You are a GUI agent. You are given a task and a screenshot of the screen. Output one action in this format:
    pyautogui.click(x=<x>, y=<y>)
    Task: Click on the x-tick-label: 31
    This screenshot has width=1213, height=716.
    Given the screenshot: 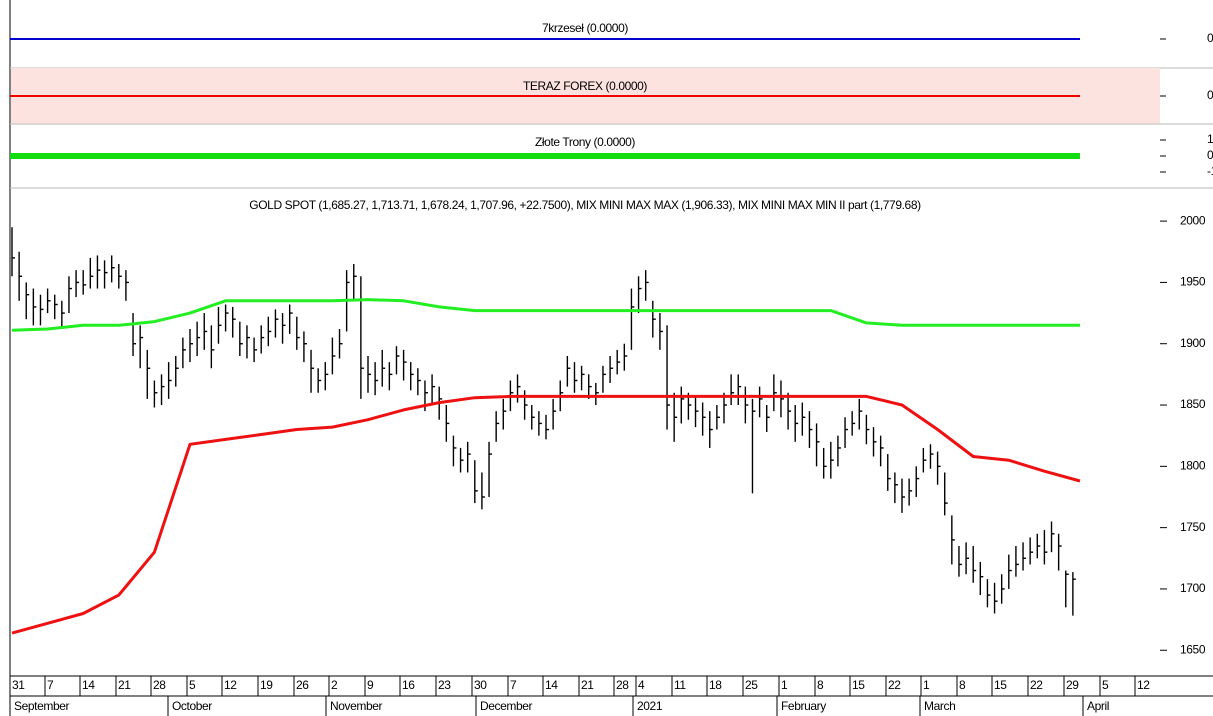 What is the action you would take?
    pyautogui.click(x=18, y=685)
    